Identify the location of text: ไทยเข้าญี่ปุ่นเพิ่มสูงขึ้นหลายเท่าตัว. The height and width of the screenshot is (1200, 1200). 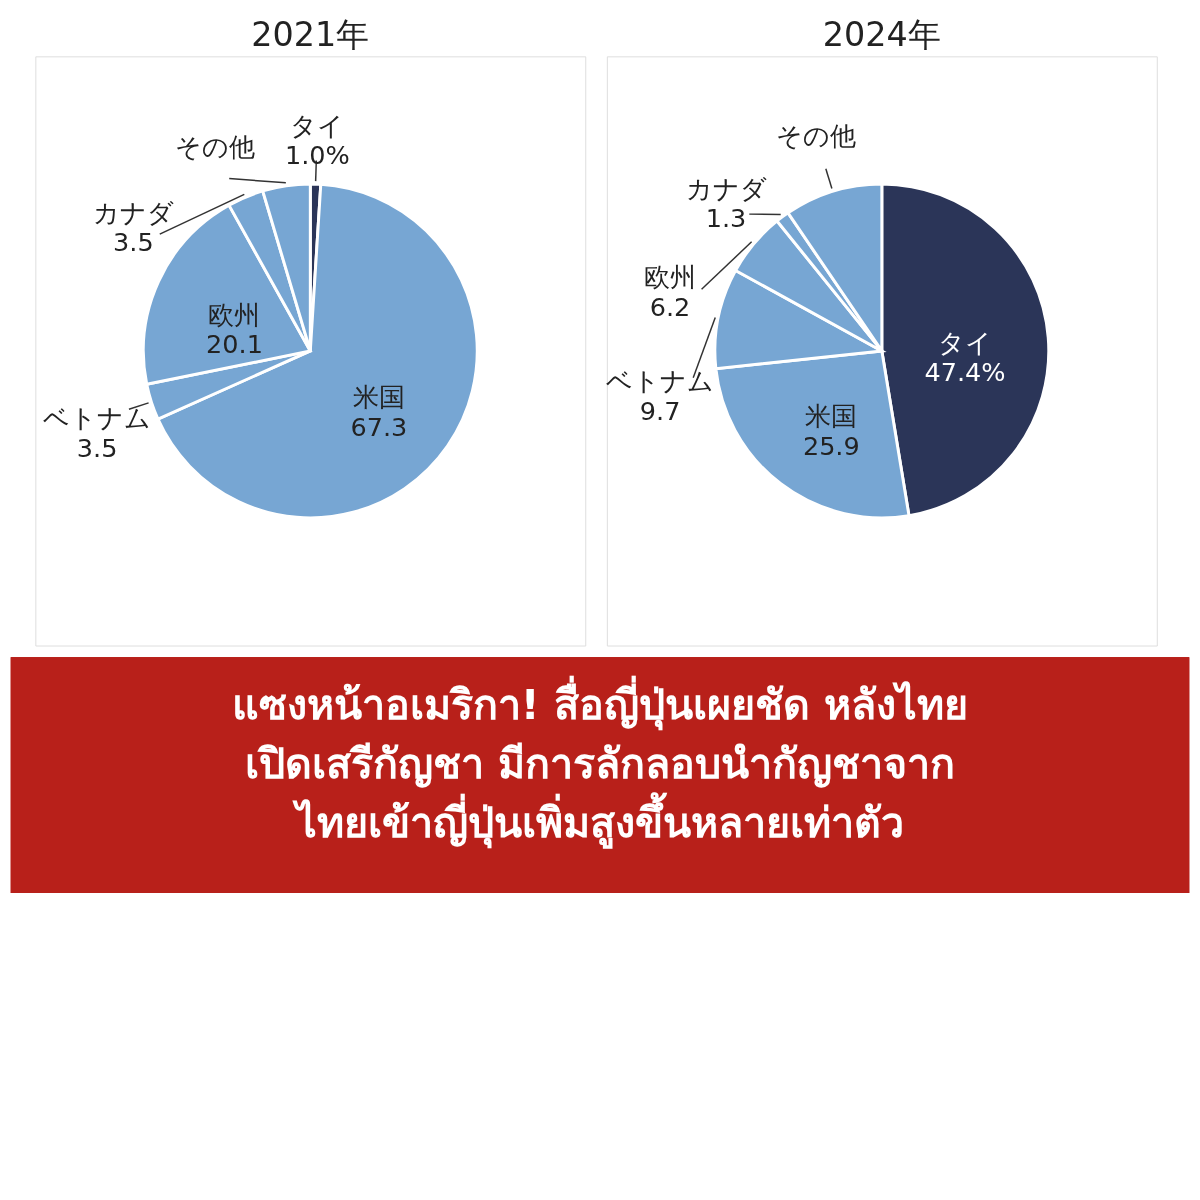
(598, 821).